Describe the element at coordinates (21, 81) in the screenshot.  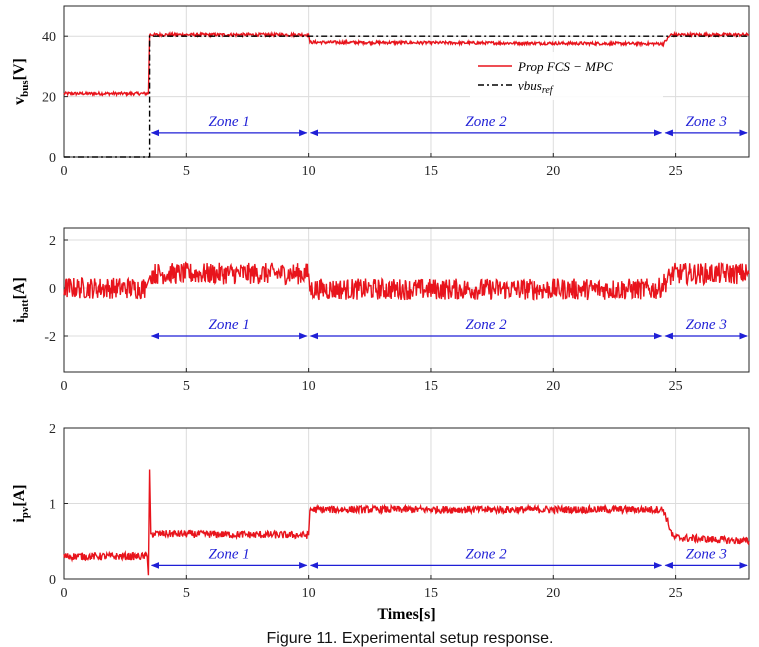
I see `y-axis-label: vbus[V]` at that location.